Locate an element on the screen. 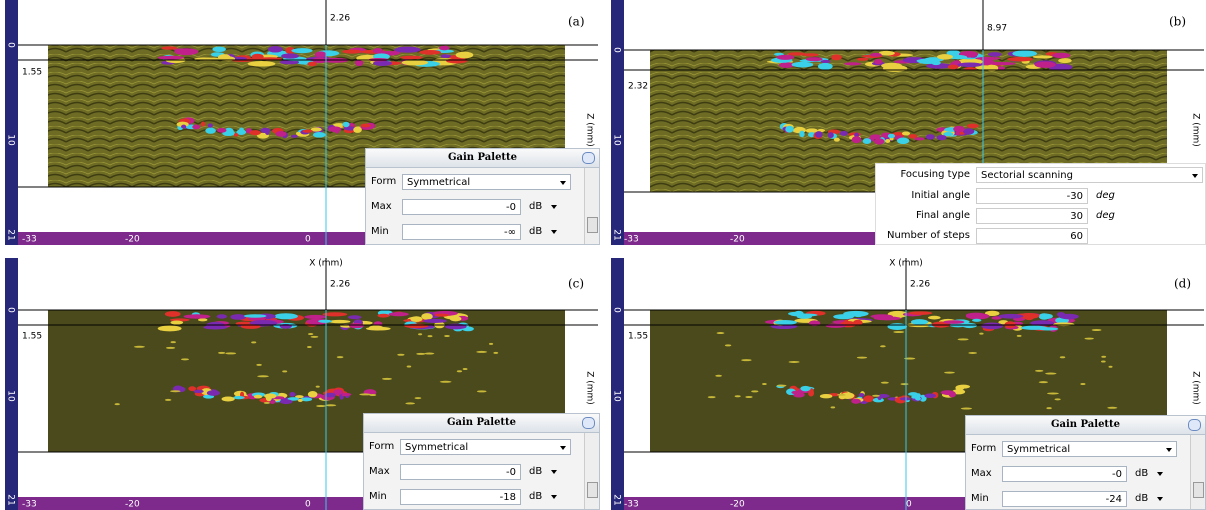  cursor-z-value: 2.32 is located at coordinates (638, 87).